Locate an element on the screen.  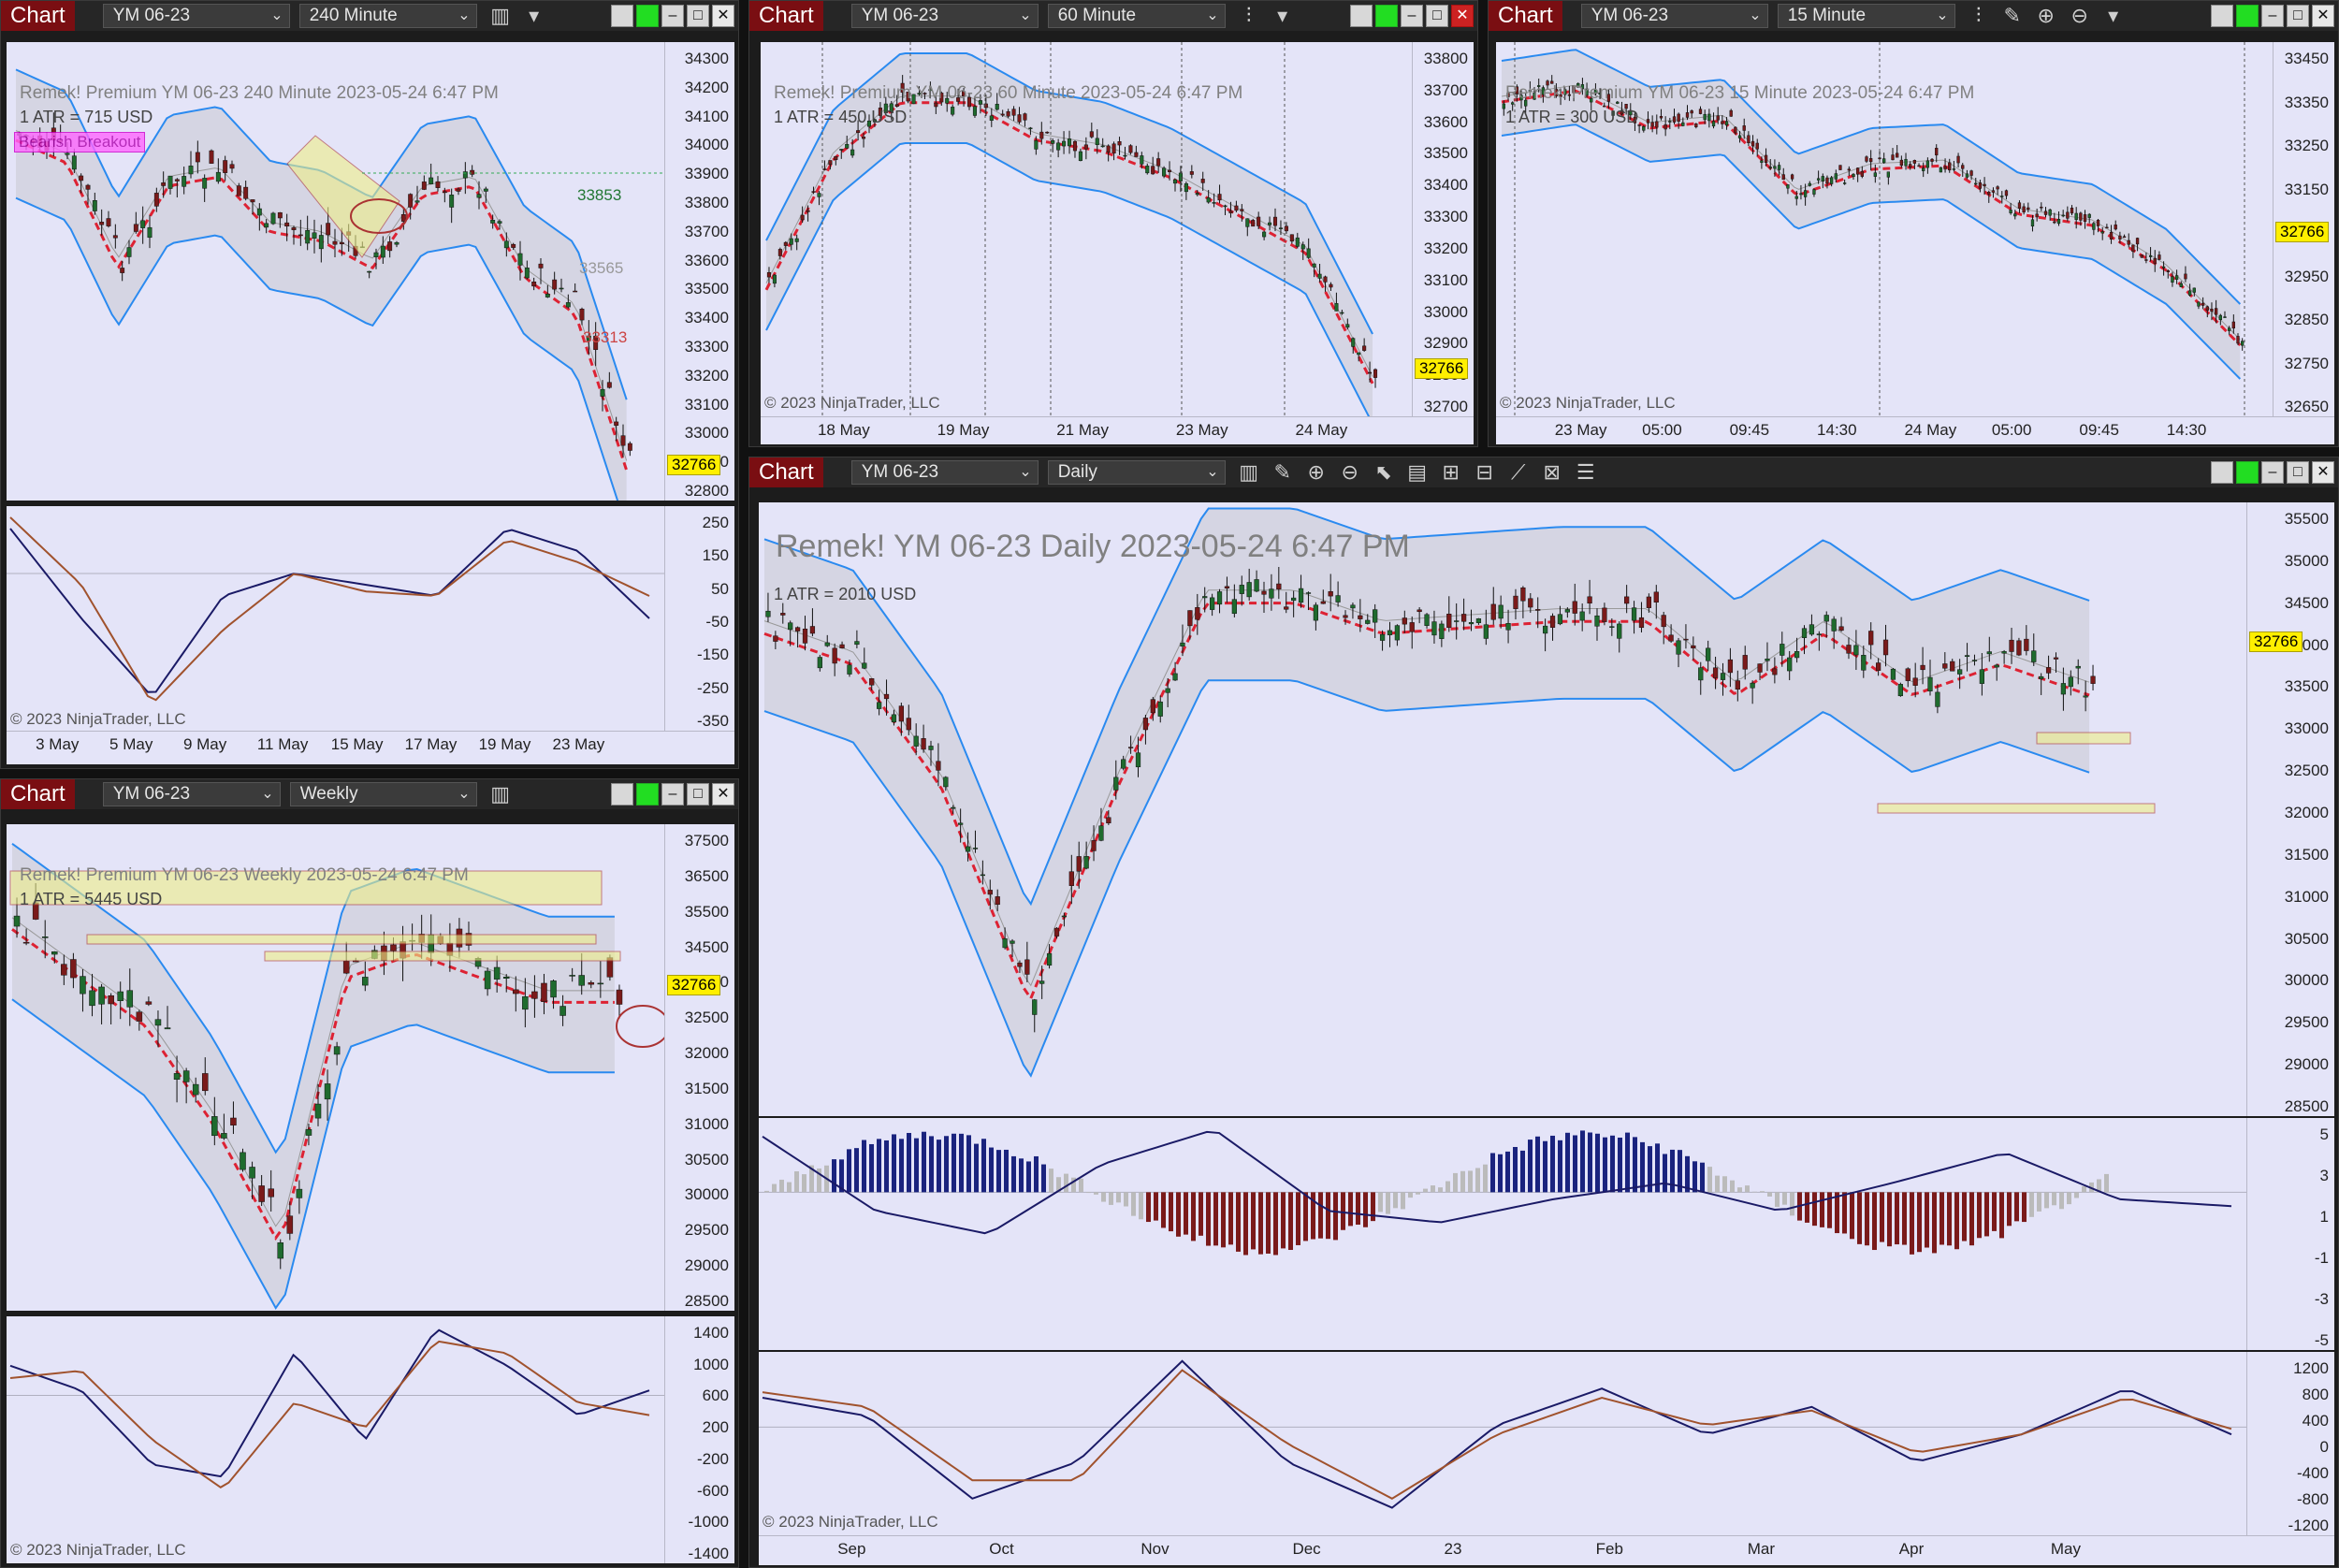
interval-select: 240 Minute ⌄ is located at coordinates (387, 16).